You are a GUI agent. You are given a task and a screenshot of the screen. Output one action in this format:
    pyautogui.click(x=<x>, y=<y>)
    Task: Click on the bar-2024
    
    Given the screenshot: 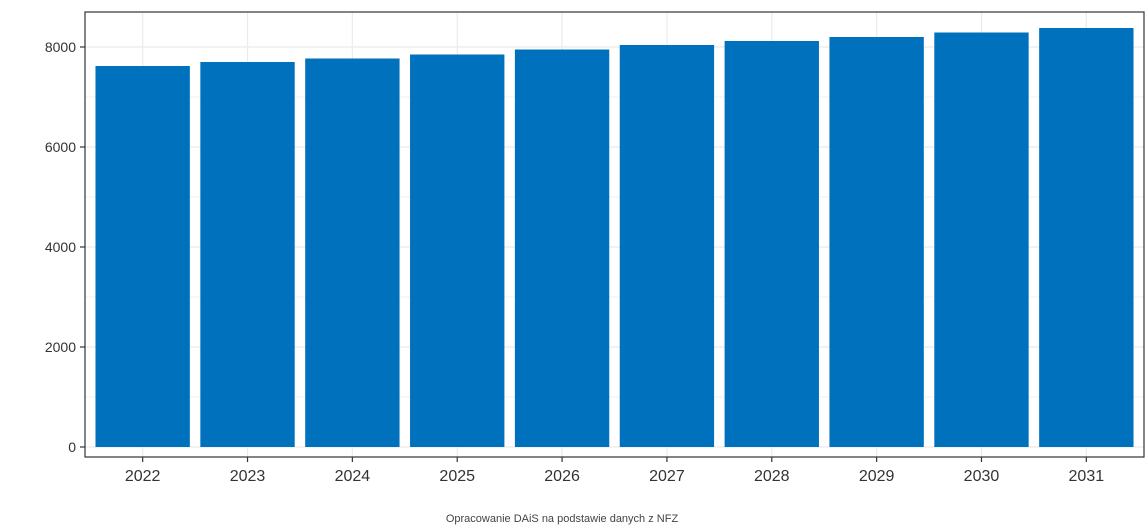 What is the action you would take?
    pyautogui.click(x=352, y=252)
    